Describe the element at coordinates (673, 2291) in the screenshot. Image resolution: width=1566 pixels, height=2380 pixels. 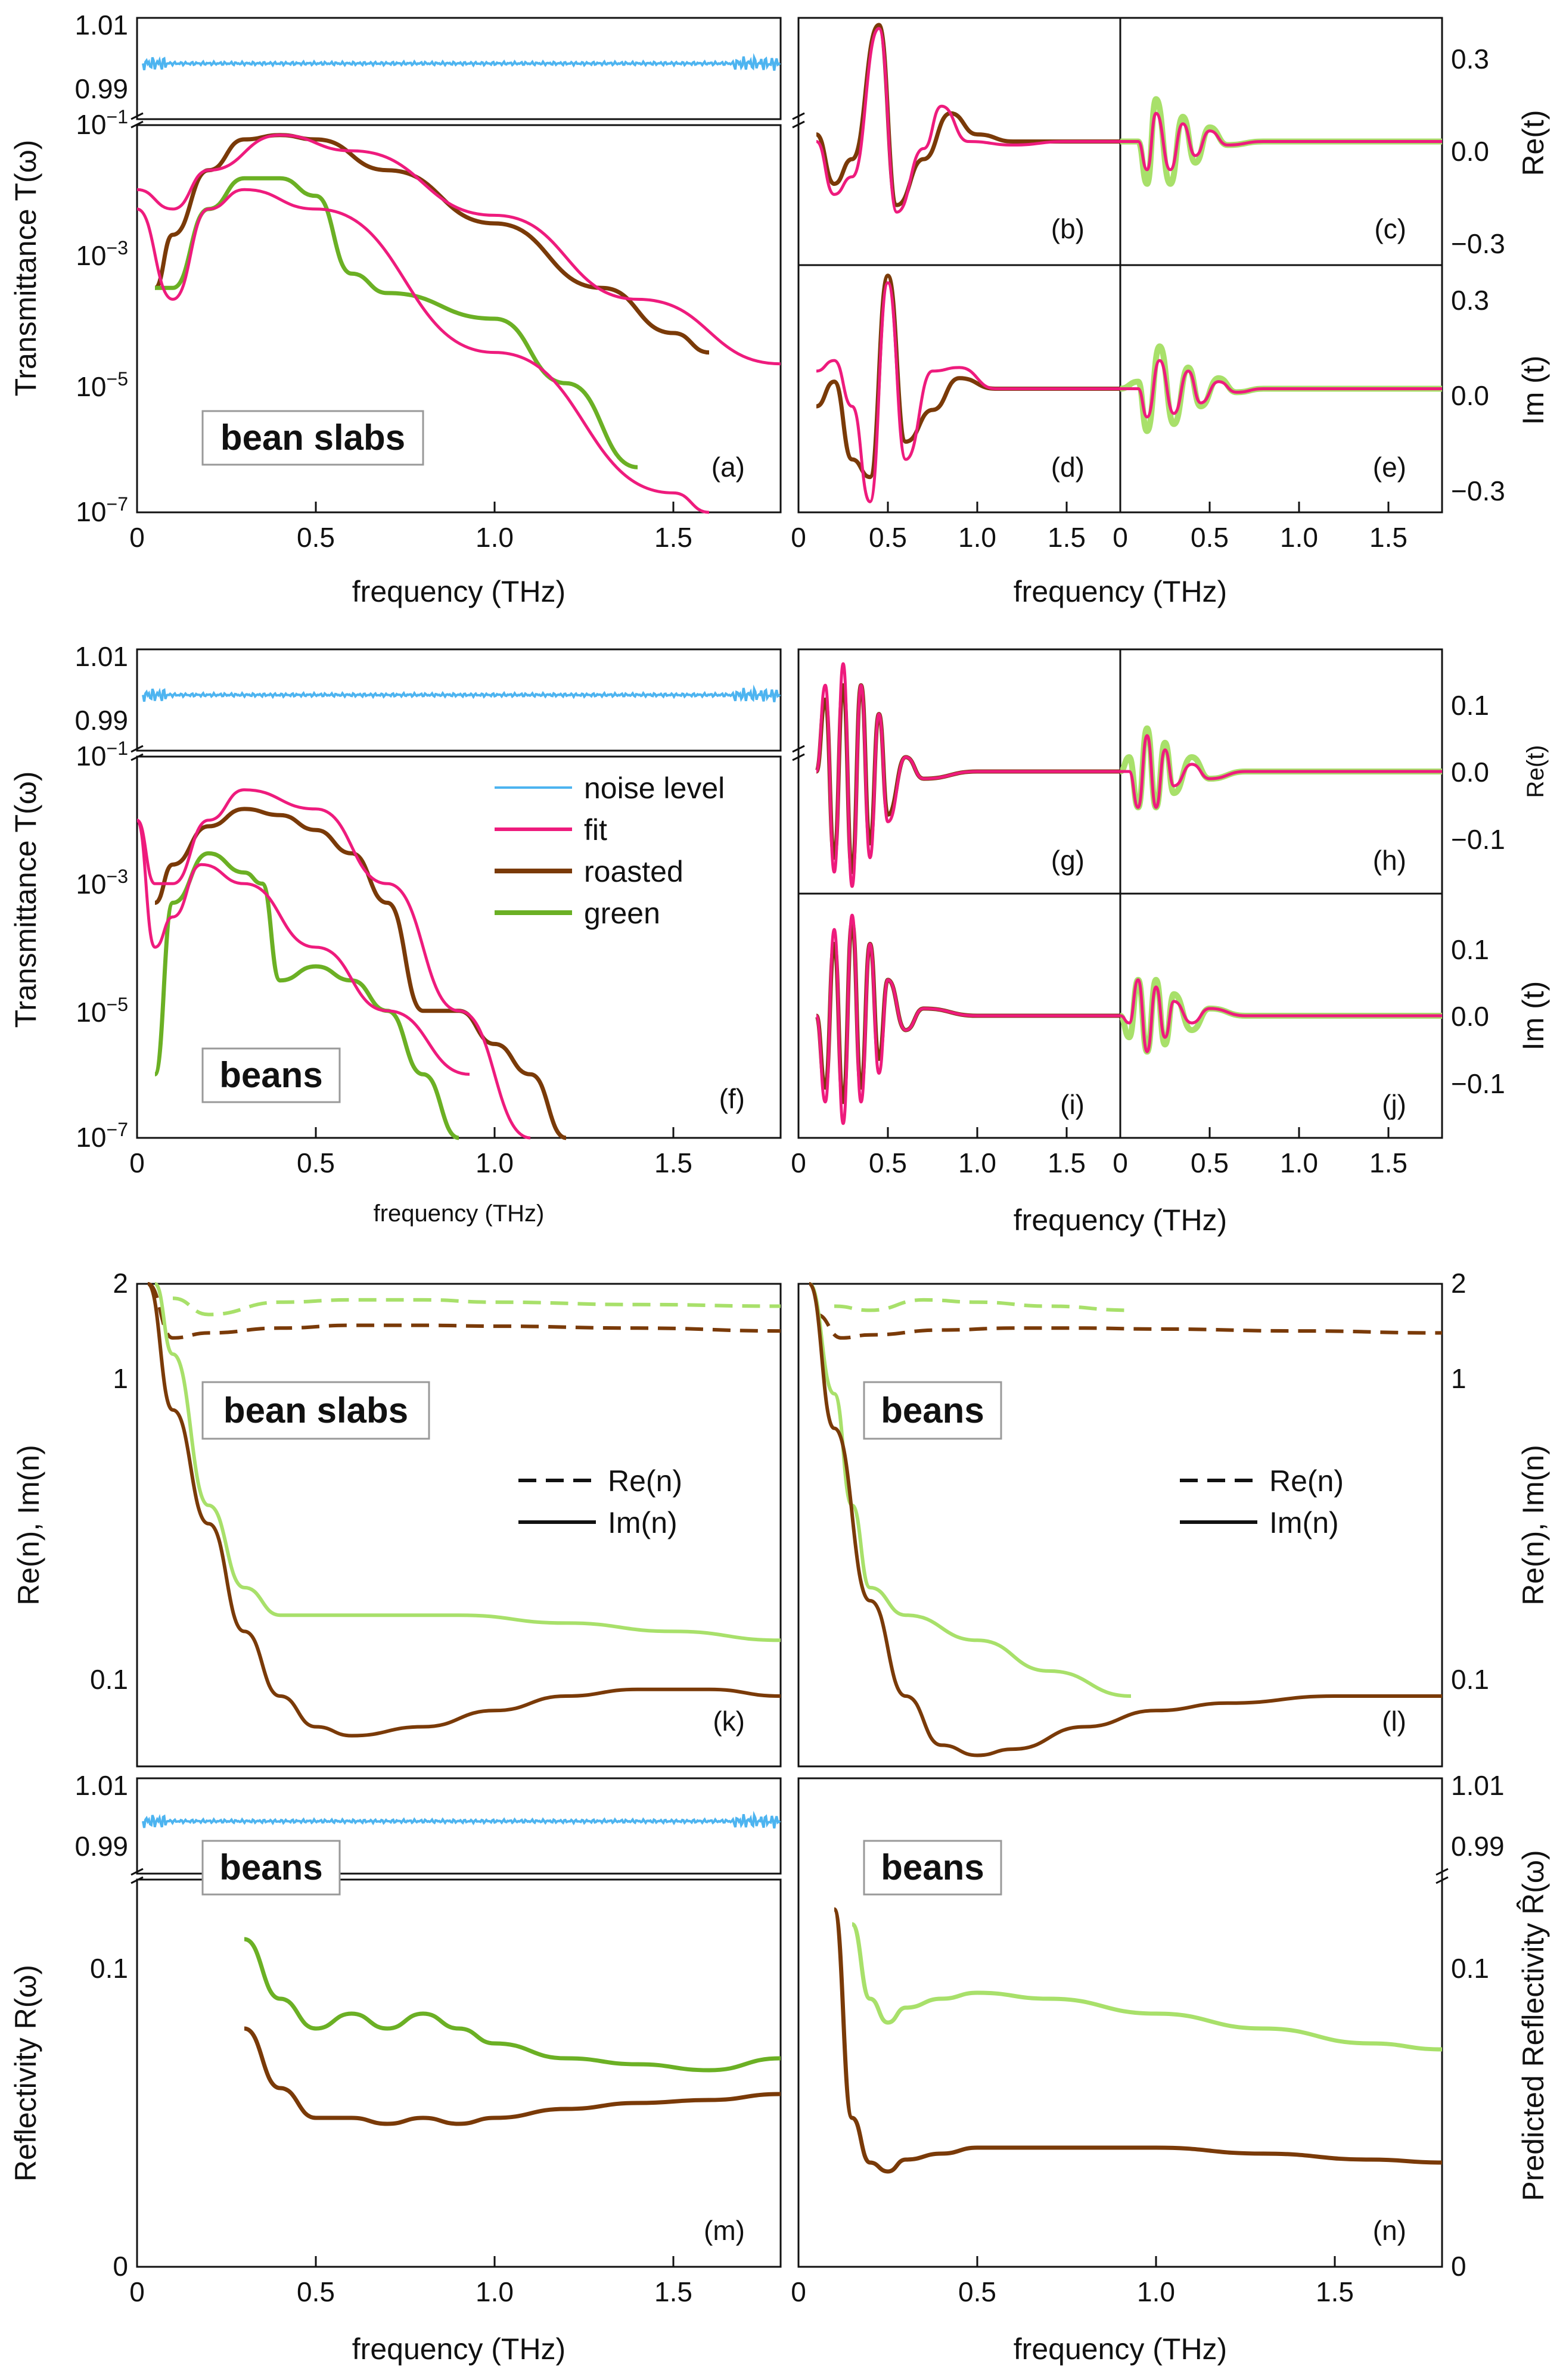
I see `xtick-label-m-3: 1.5` at that location.